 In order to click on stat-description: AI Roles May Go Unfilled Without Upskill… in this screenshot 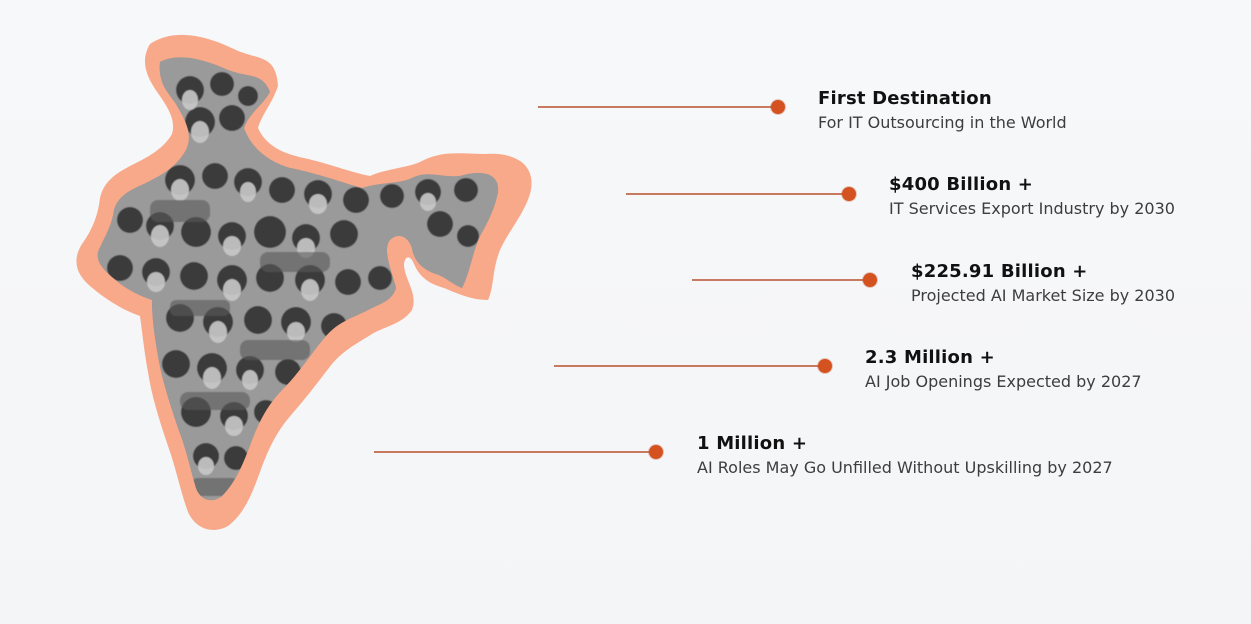, I will do `click(905, 467)`.